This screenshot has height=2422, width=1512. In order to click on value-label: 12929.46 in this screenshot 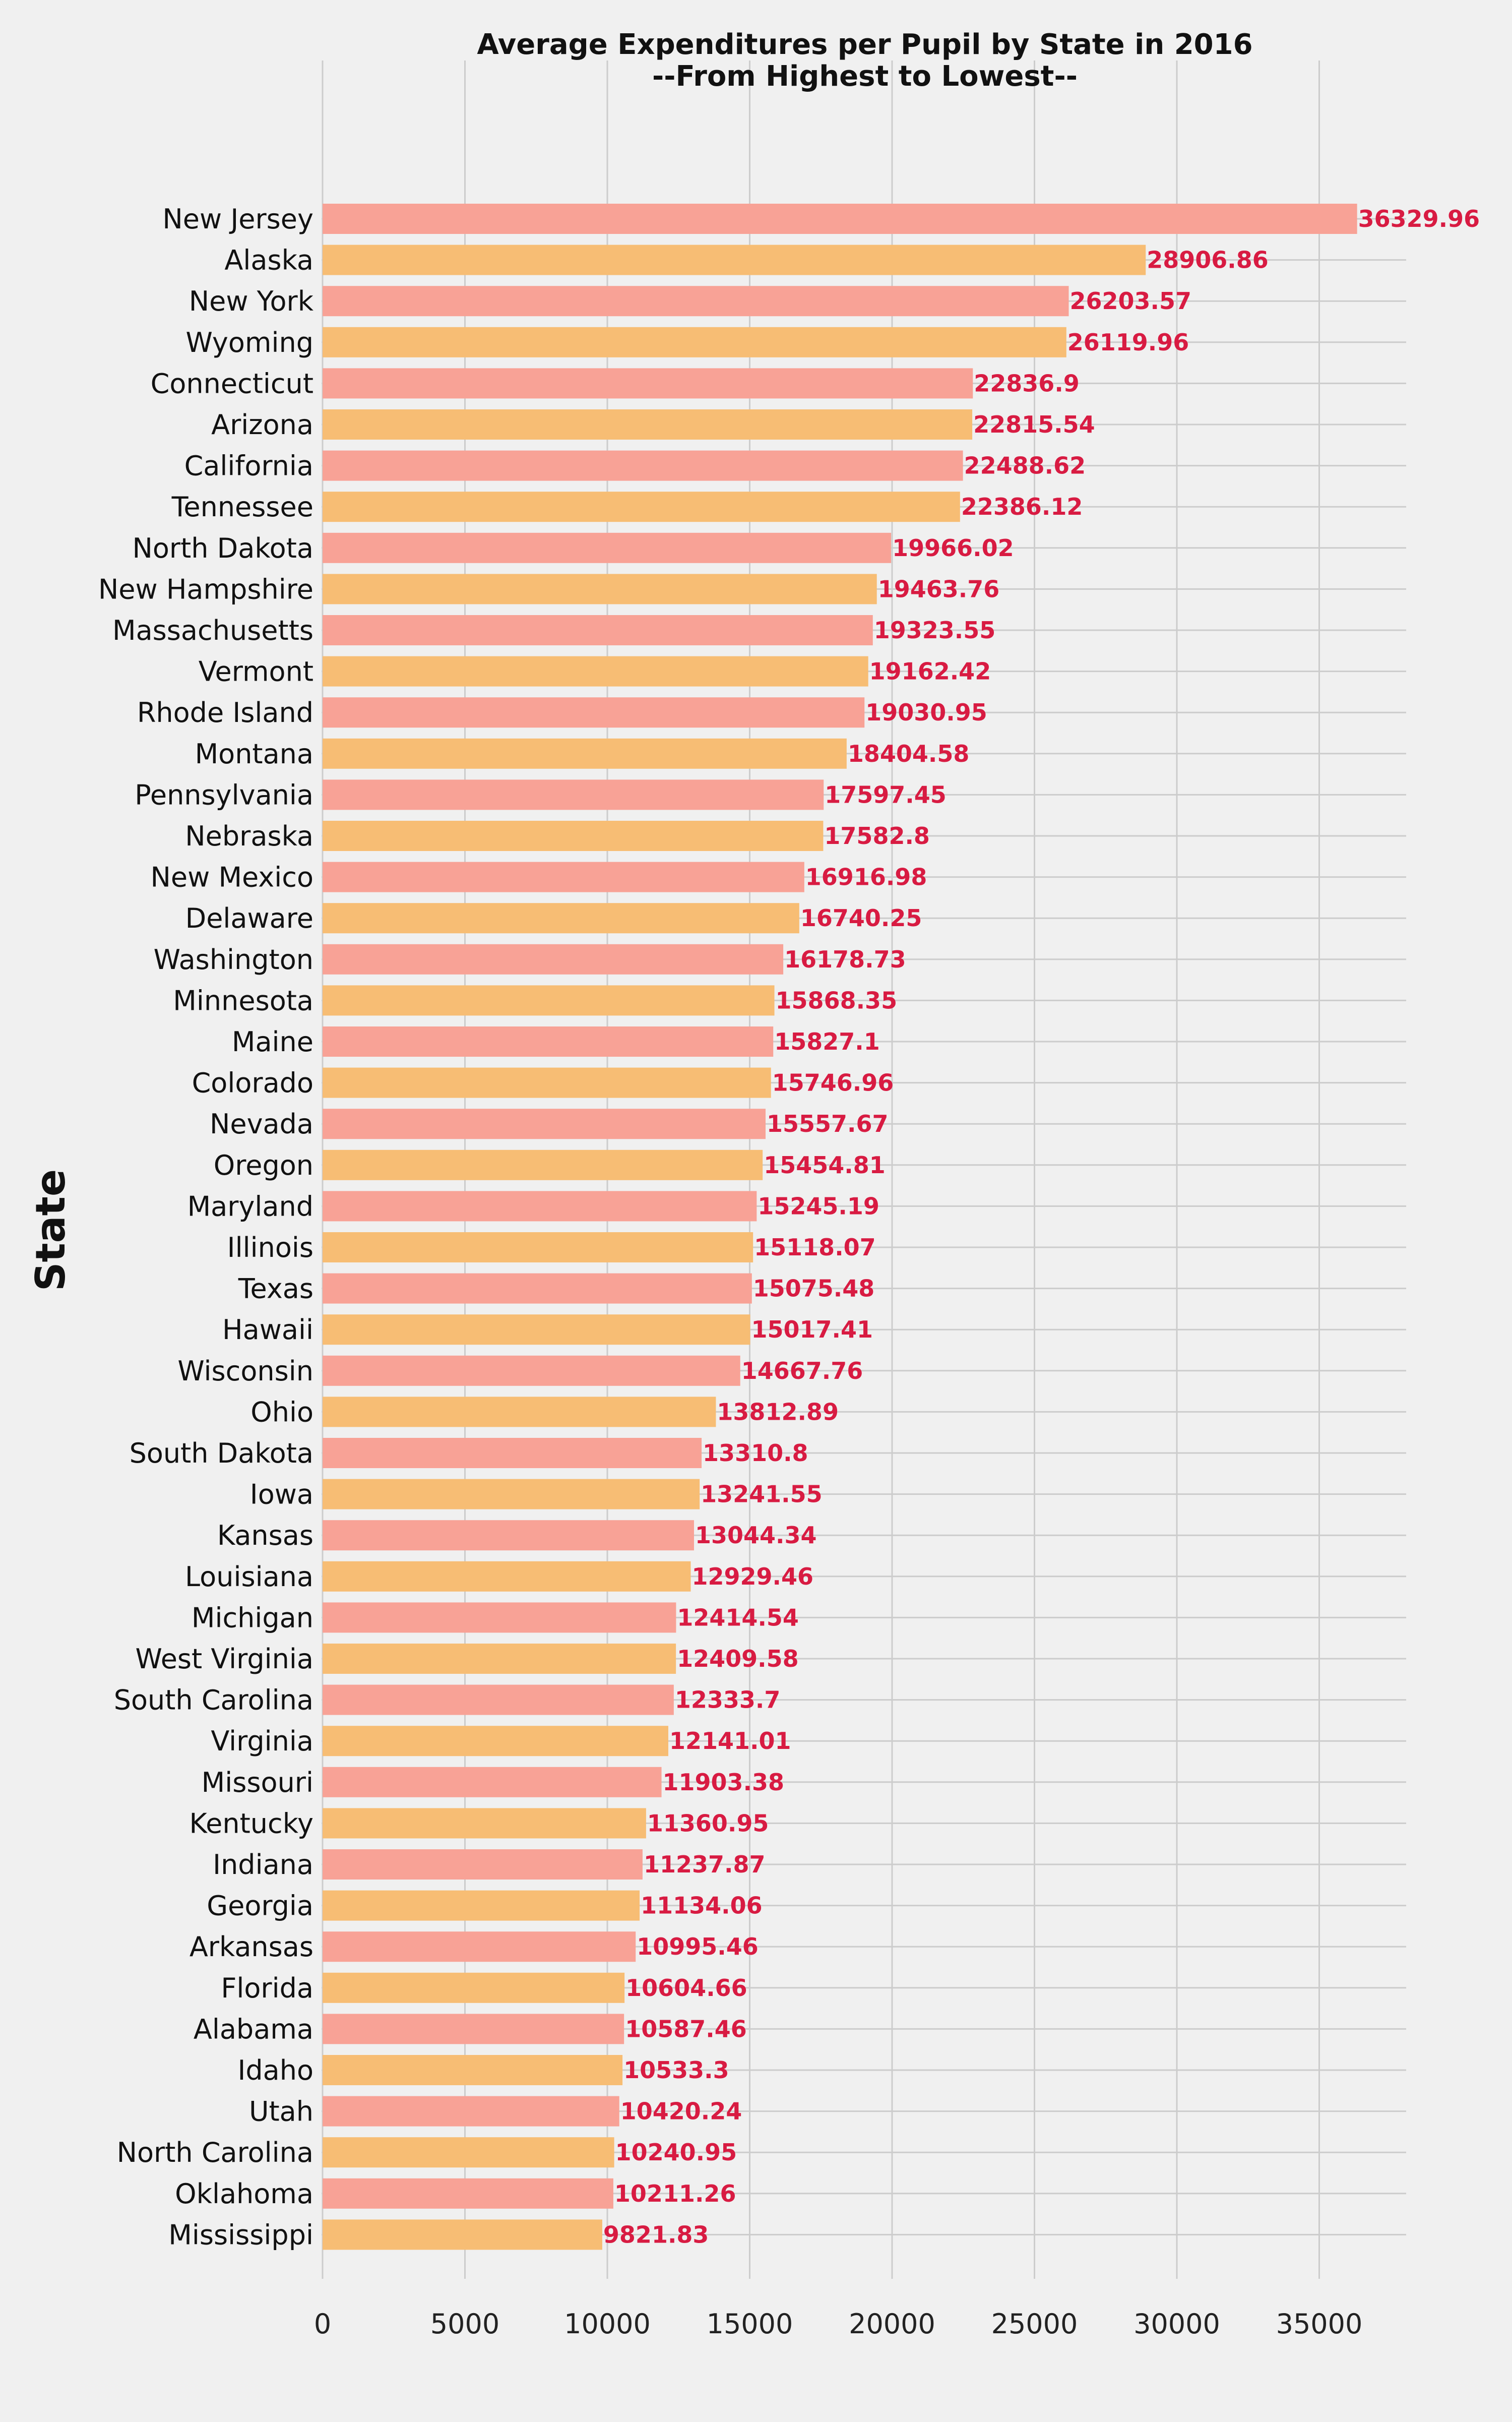, I will do `click(753, 1576)`.